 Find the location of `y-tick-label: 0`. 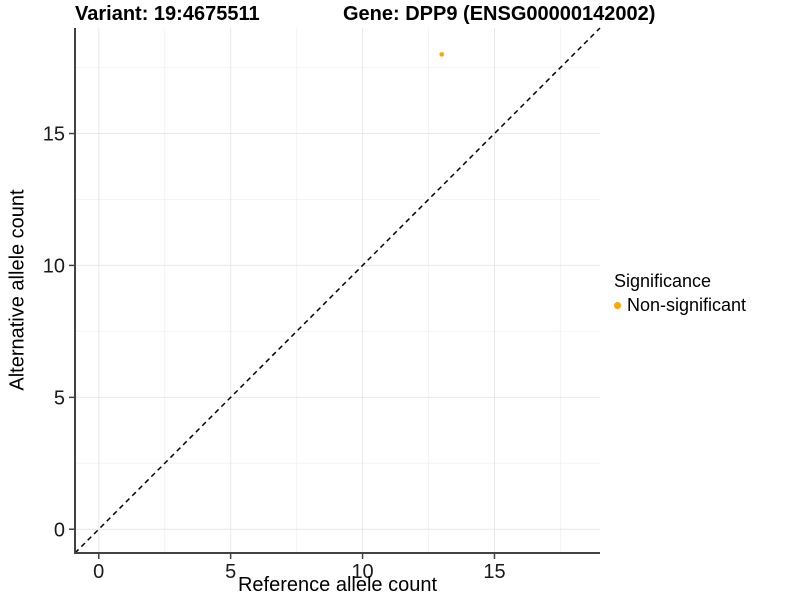

y-tick-label: 0 is located at coordinates (59, 530).